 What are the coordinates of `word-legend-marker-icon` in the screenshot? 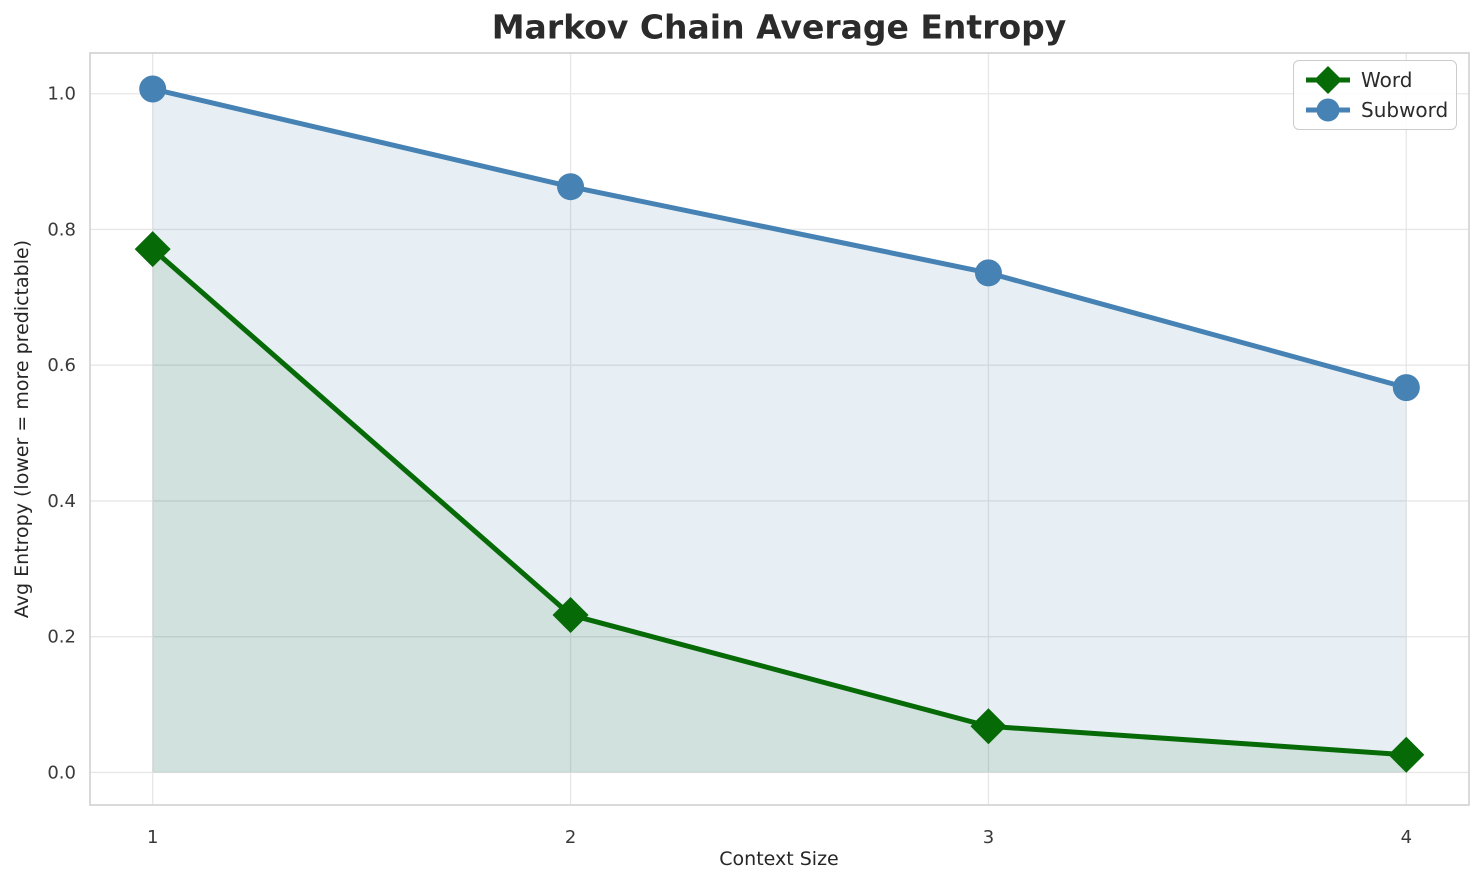 It's located at (1328, 80).